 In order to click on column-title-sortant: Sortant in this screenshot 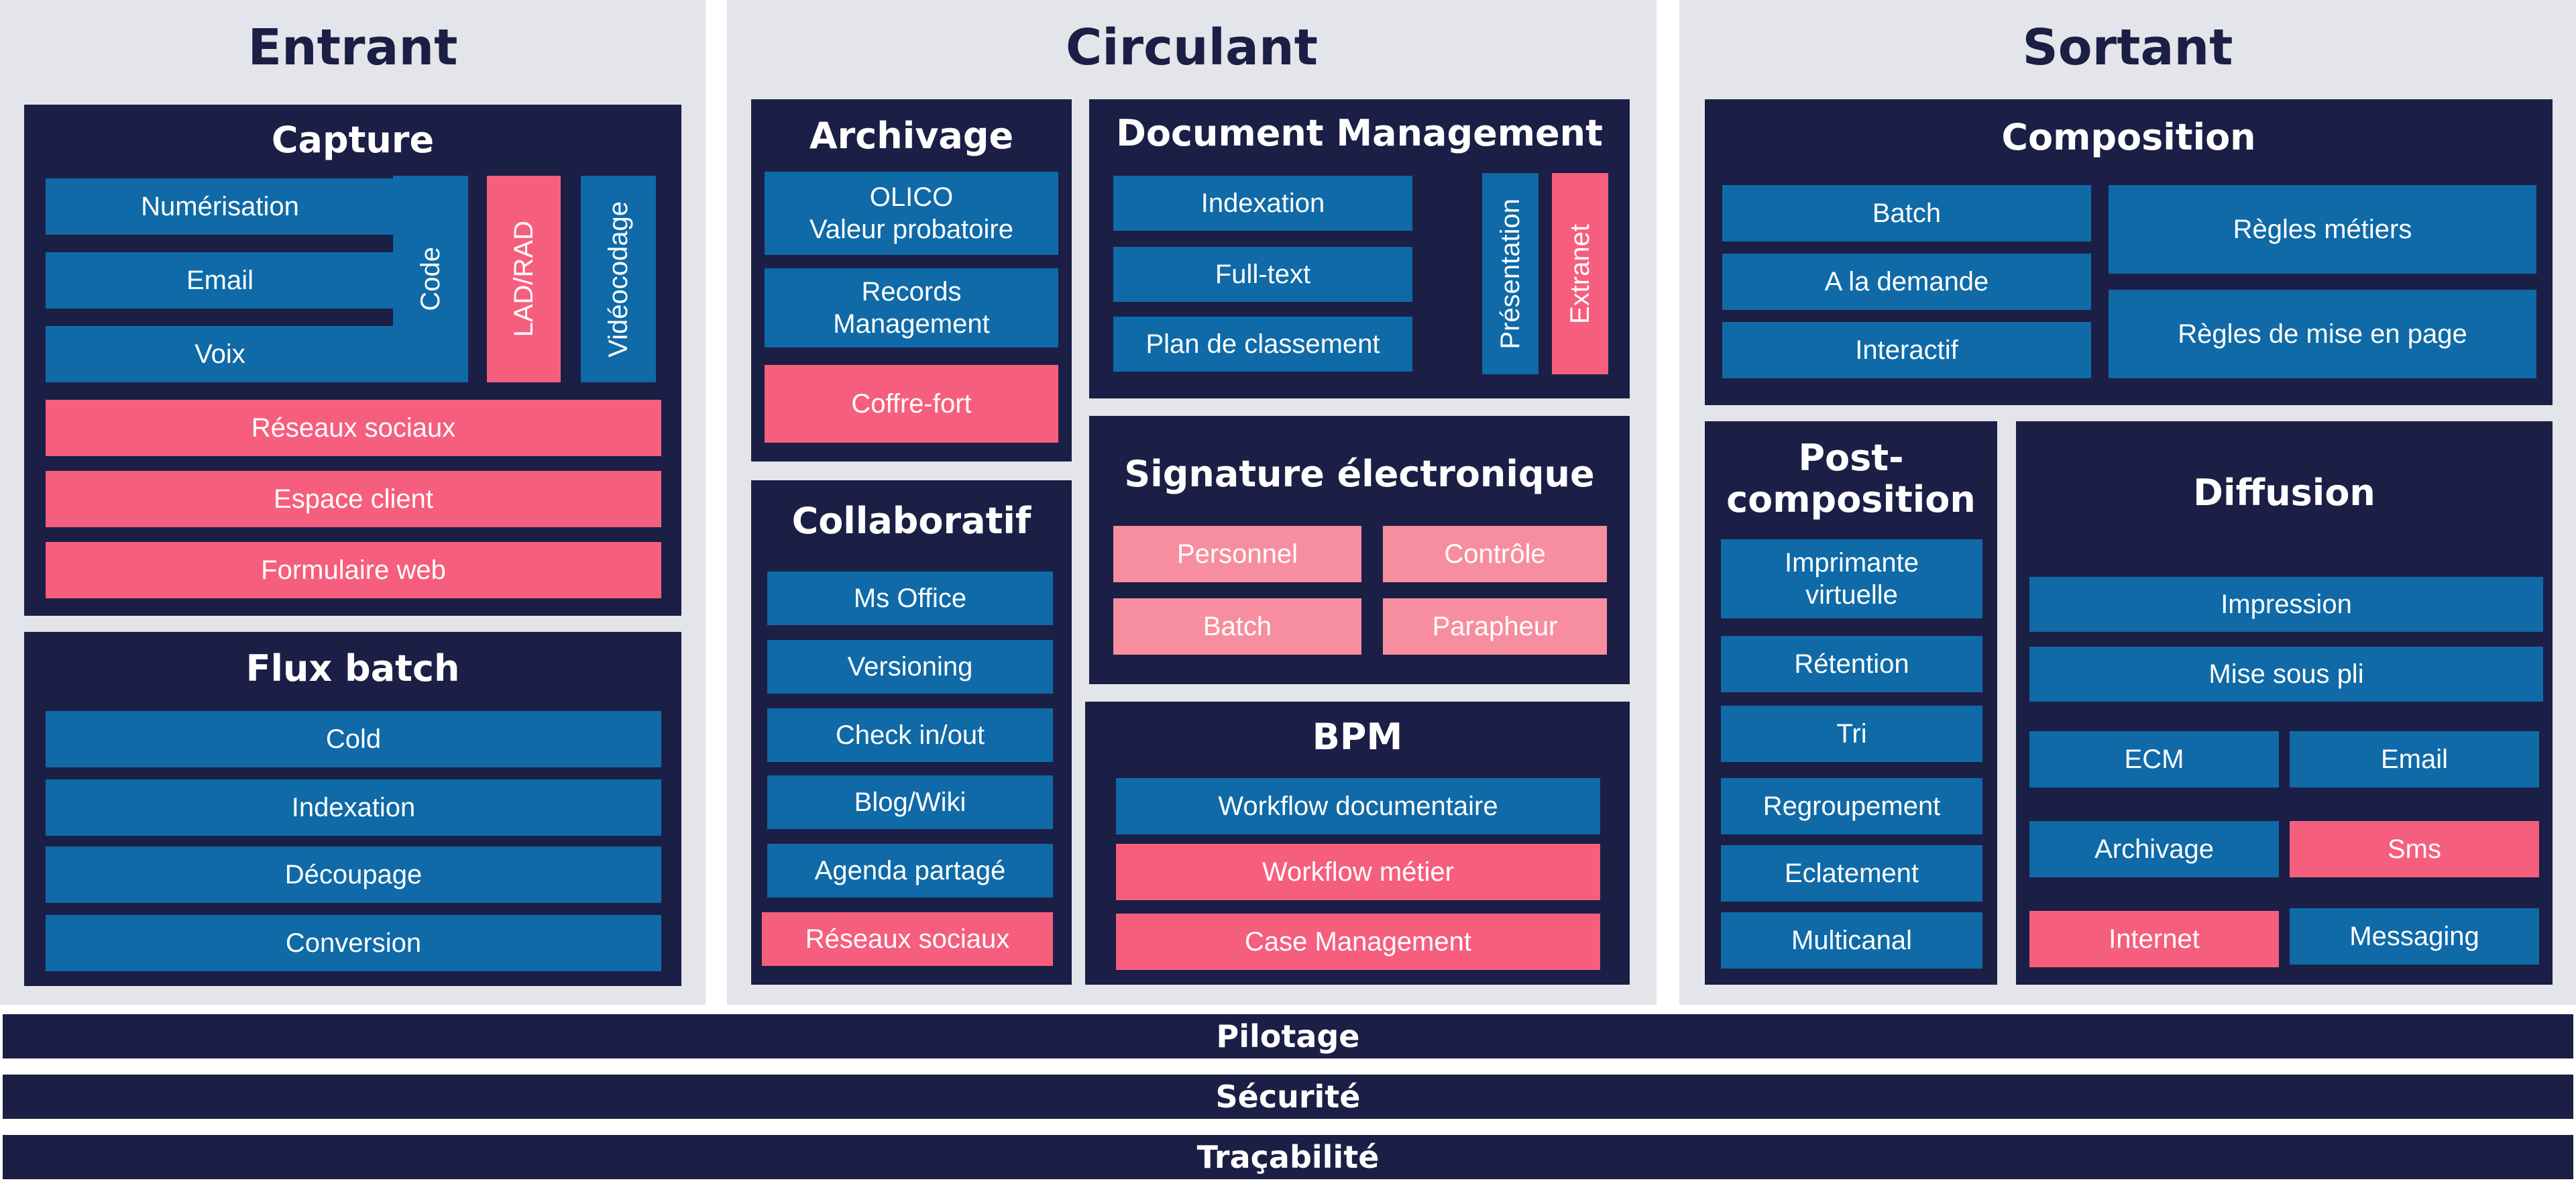, I will do `click(2127, 47)`.